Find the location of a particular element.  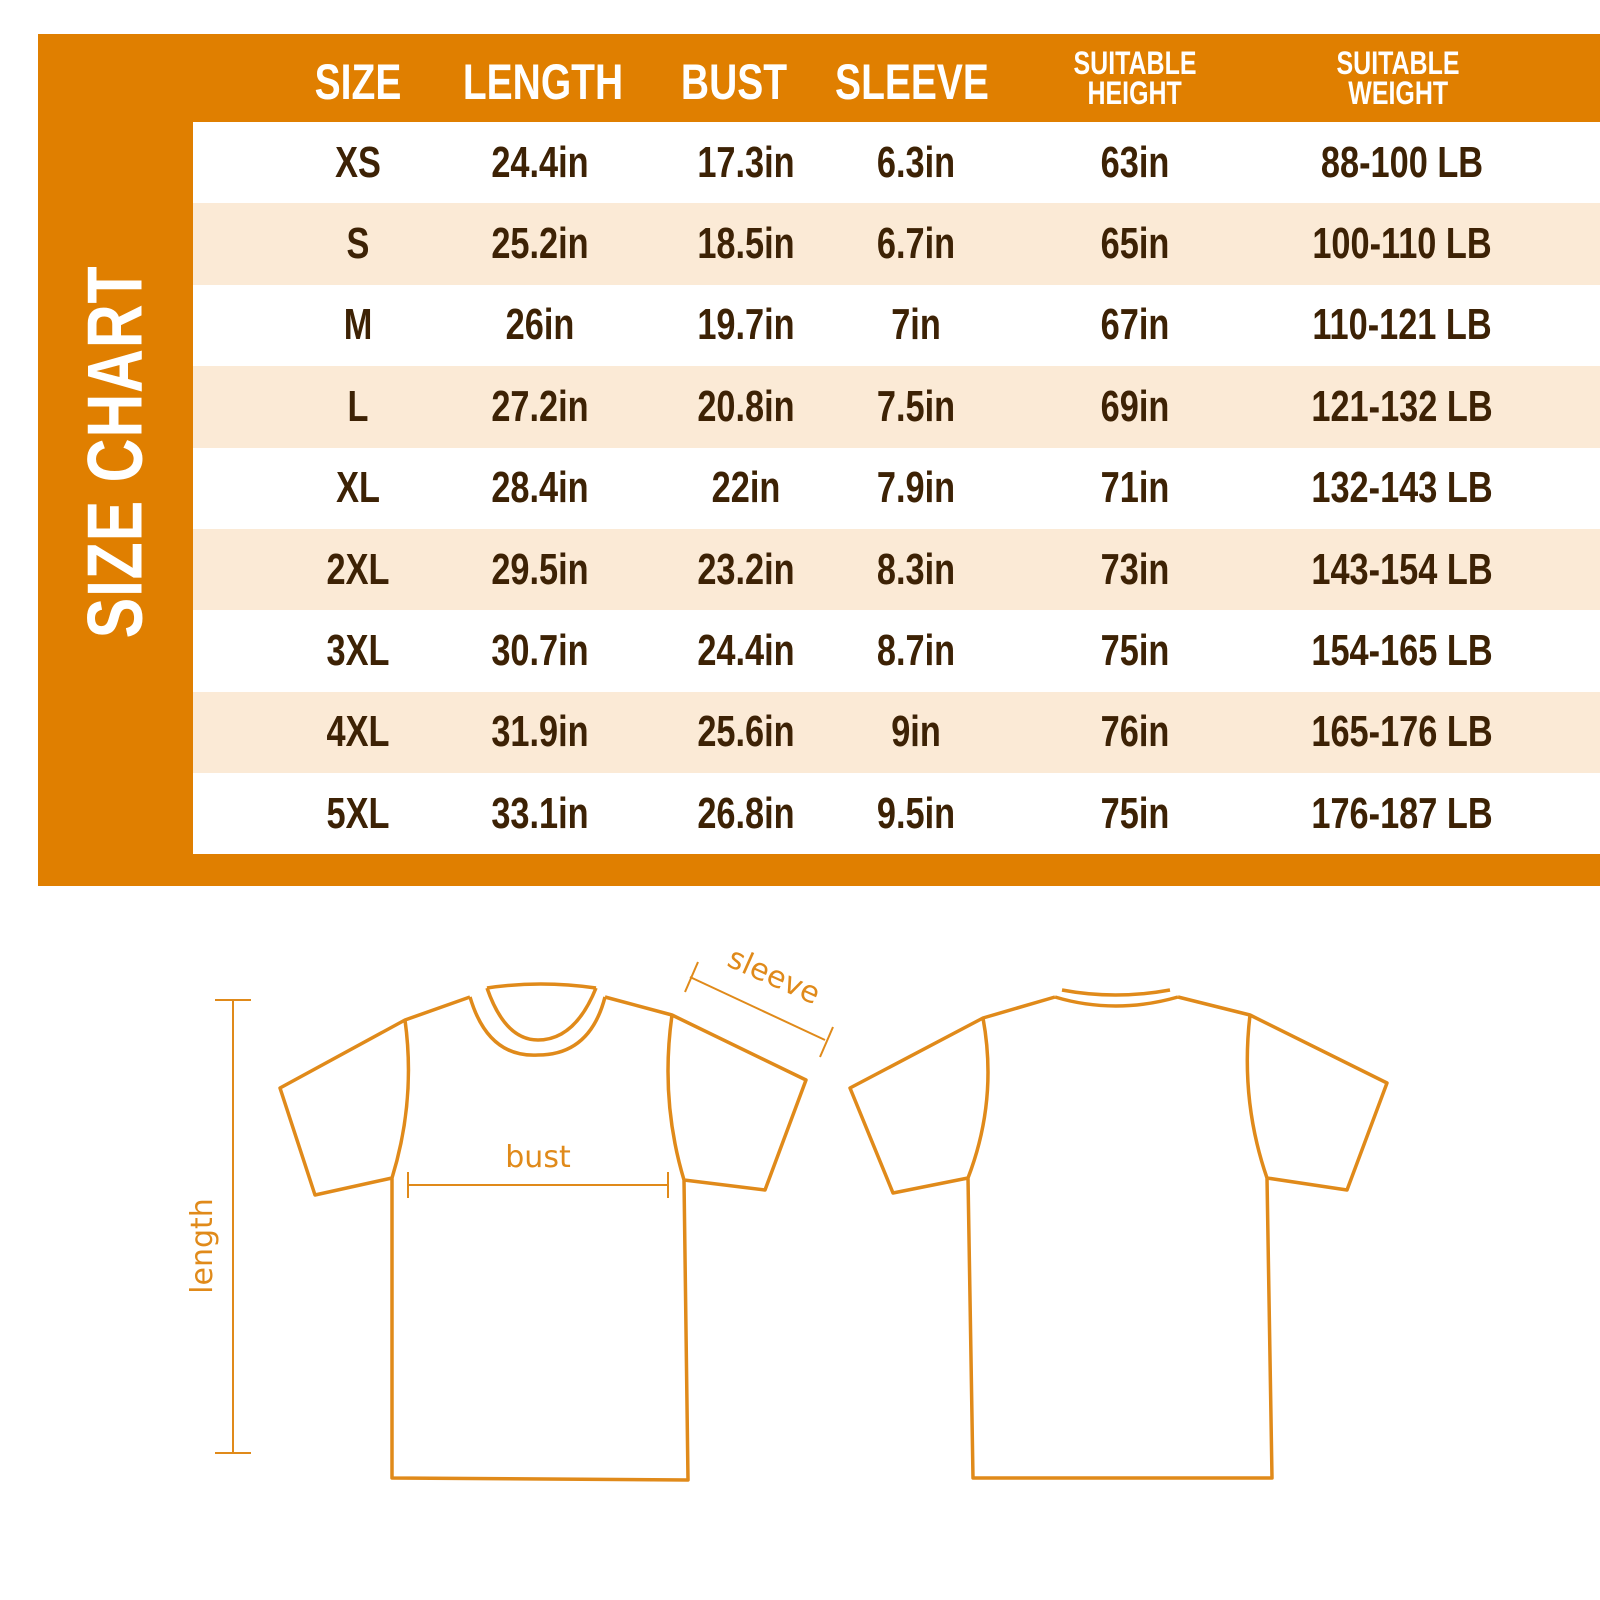

sleeve-measure-line is located at coordinates (757, 1008).